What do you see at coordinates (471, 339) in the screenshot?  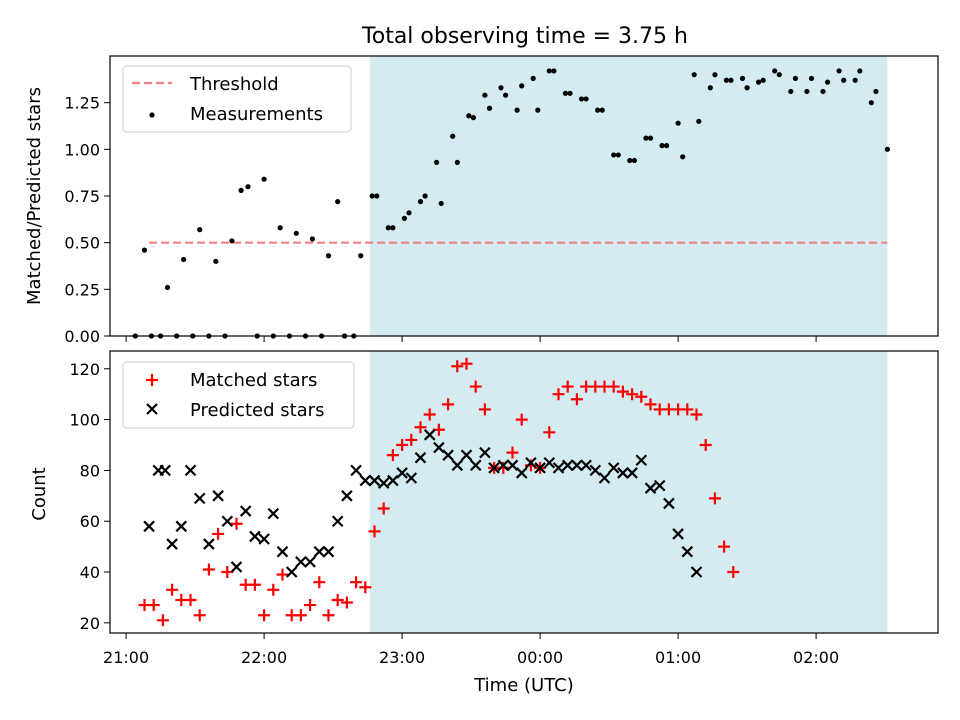 I see `ratio-panel-x-ticks` at bounding box center [471, 339].